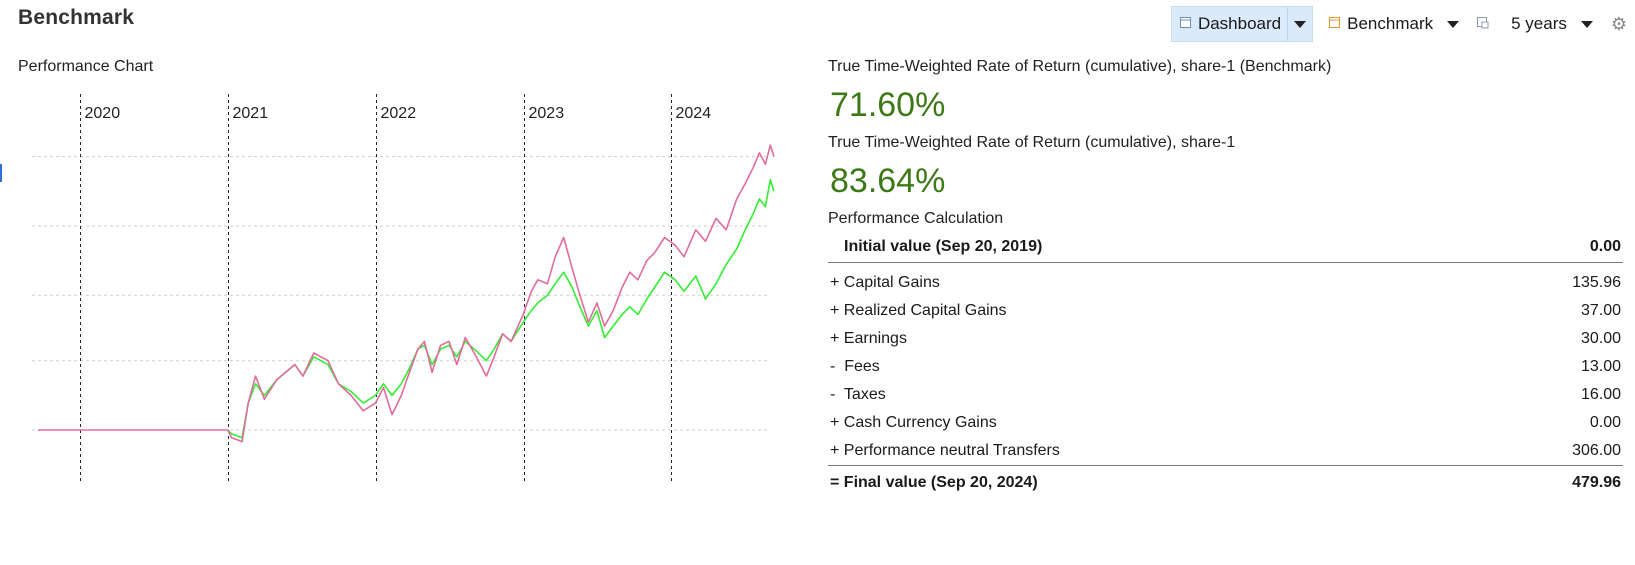  What do you see at coordinates (868, 338) in the screenshot?
I see `row-label: + Earnings` at bounding box center [868, 338].